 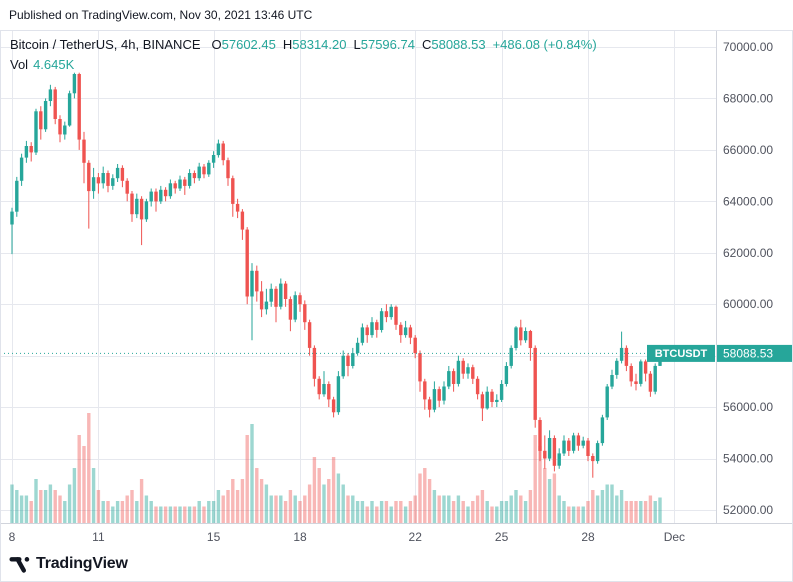 What do you see at coordinates (748, 98) in the screenshot?
I see `price-axis-label: 68000.00` at bounding box center [748, 98].